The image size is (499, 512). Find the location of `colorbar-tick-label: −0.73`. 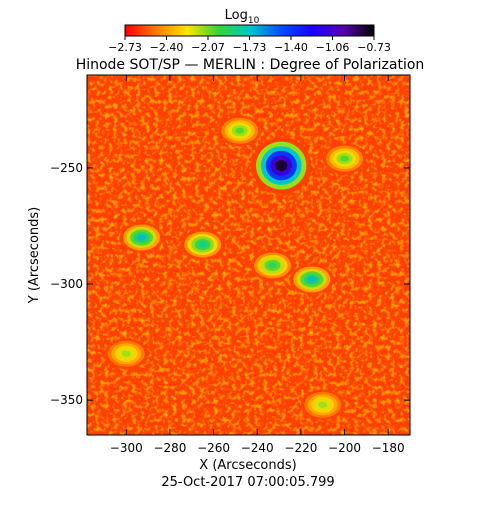

colorbar-tick-label: −0.73 is located at coordinates (374, 47).